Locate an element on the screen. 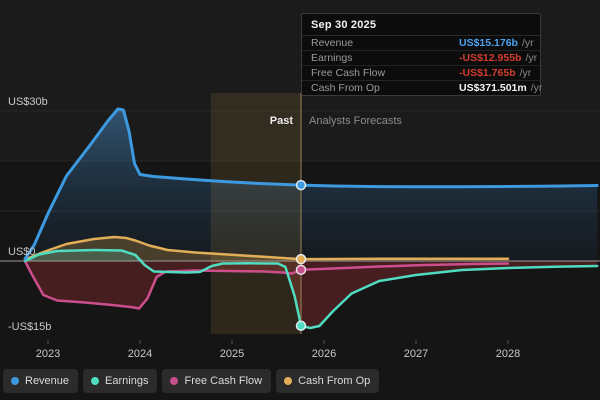 This screenshot has height=400, width=600. highlight-band is located at coordinates (255, 213).